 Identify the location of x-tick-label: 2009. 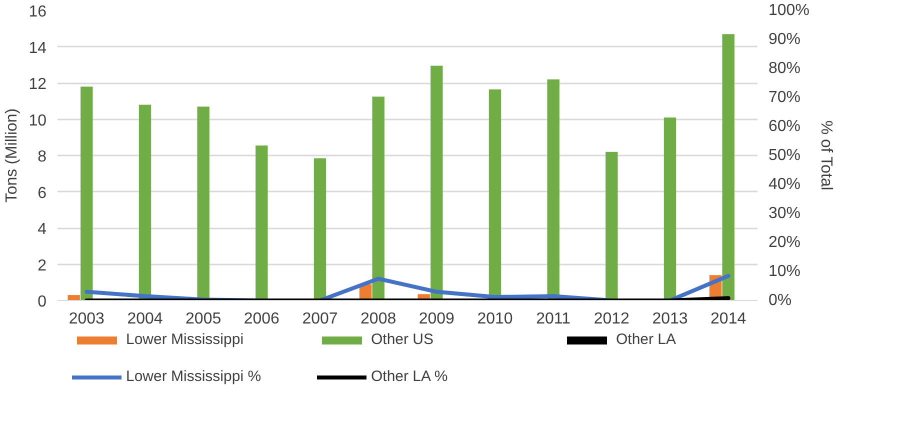
(436, 319).